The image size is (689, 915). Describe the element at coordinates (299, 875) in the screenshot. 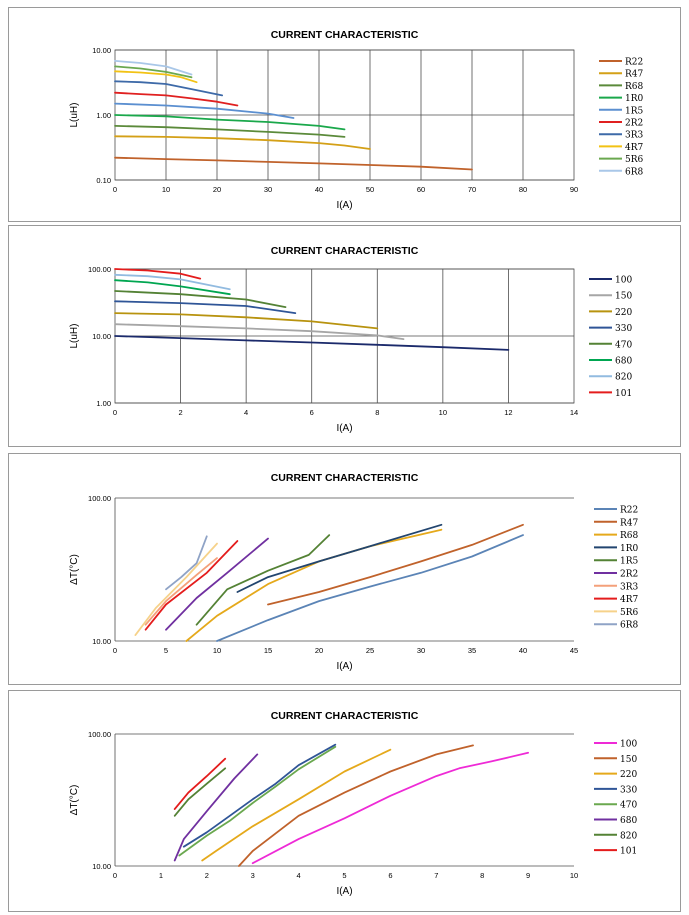

I see `x-tick-label: 4` at that location.